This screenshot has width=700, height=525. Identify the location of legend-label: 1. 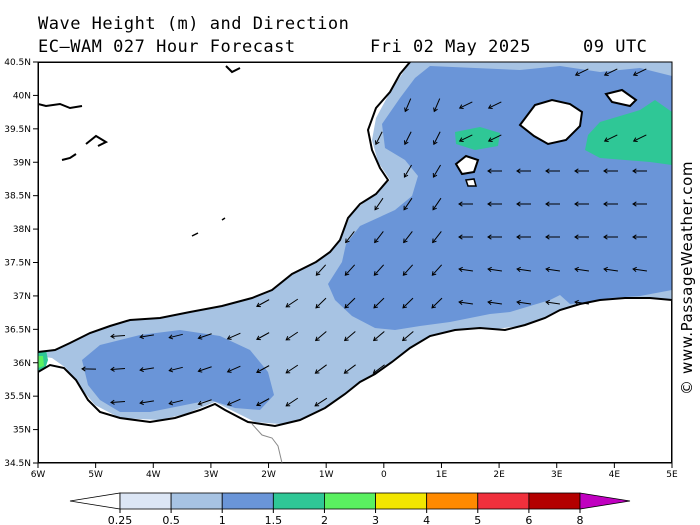
(222, 519).